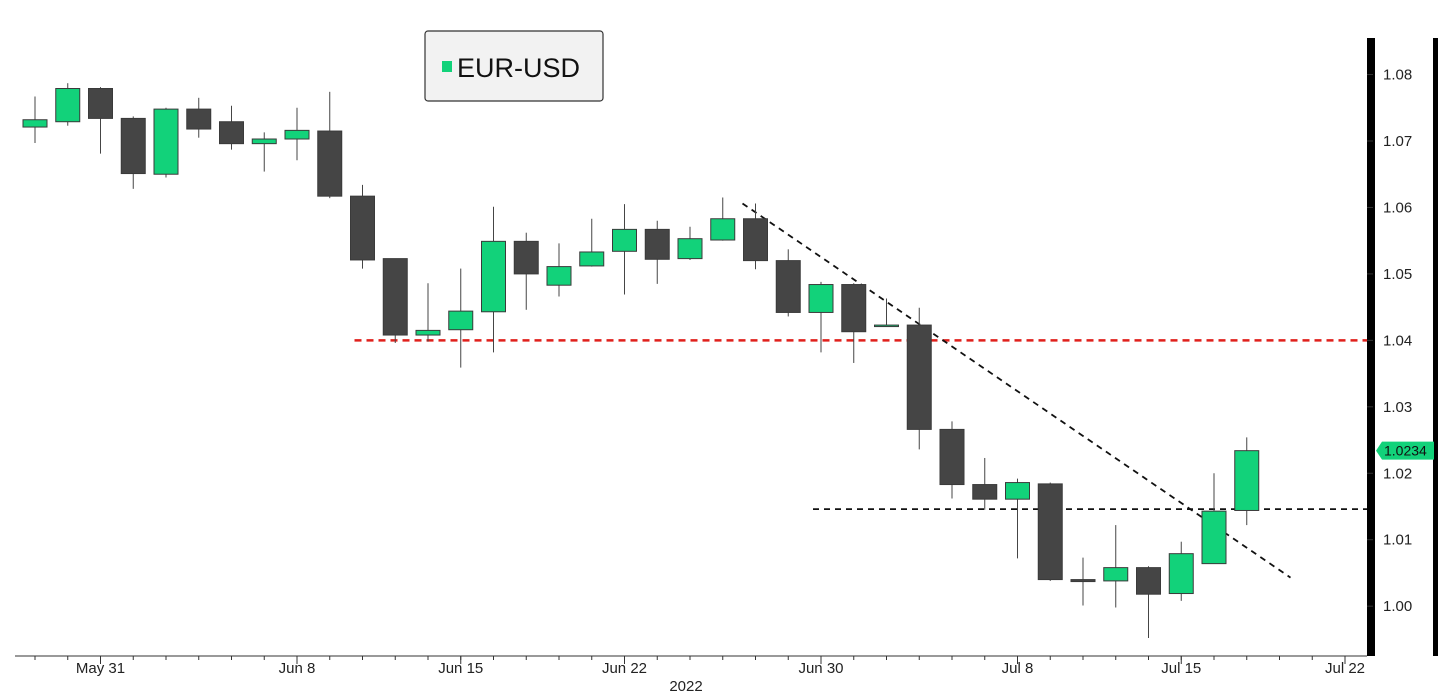  I want to click on y-axis: 1.00 1.01 1.02 1.03 1.04 1.05 1.06 1.07 1.08, so click(1402, 347).